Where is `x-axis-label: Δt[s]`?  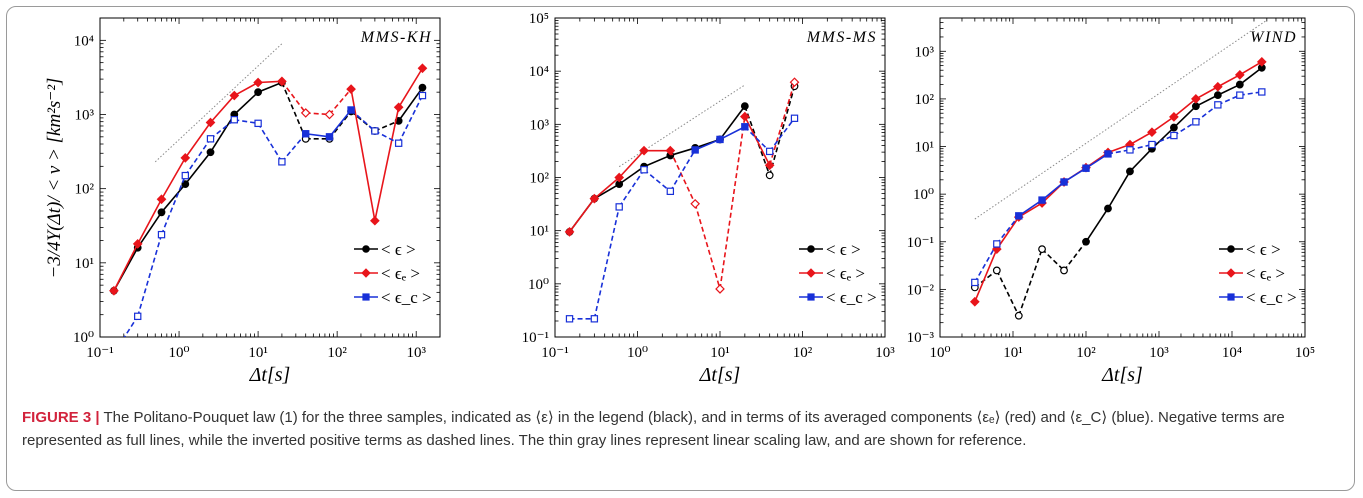
x-axis-label: Δt[s] is located at coordinates (1122, 375).